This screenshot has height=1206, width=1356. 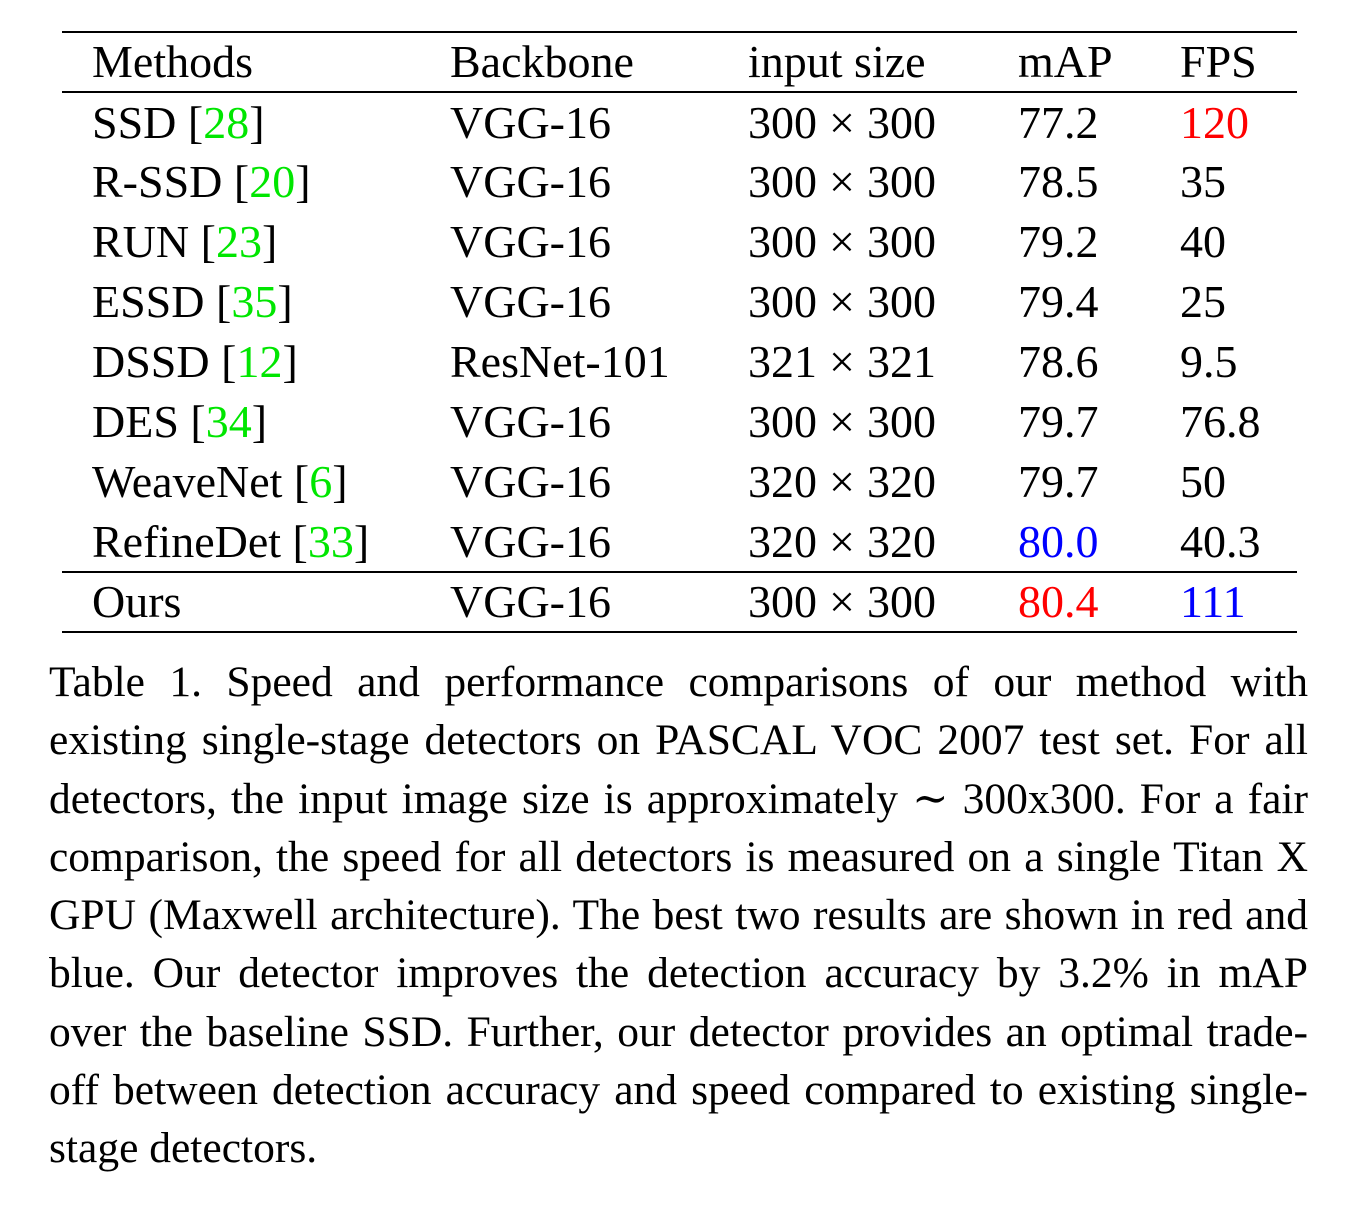 What do you see at coordinates (272, 181) in the screenshot?
I see `citation-link: 20` at bounding box center [272, 181].